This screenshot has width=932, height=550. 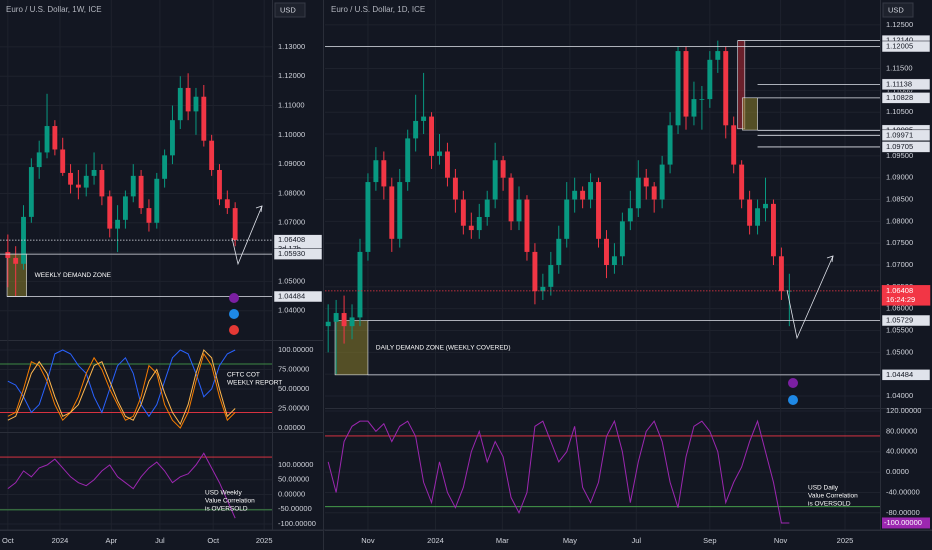 What do you see at coordinates (899, 68) in the screenshot?
I see `y-tick-label: 1.11500` at bounding box center [899, 68].